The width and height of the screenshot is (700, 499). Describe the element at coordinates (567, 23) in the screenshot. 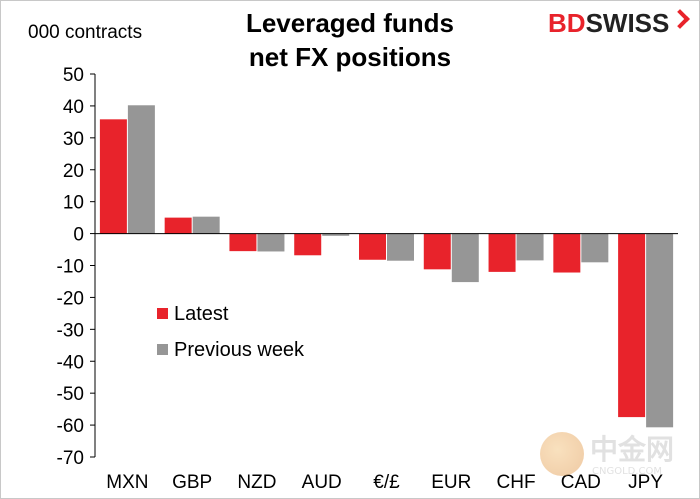

I see `brand-logo-part1: BD` at that location.